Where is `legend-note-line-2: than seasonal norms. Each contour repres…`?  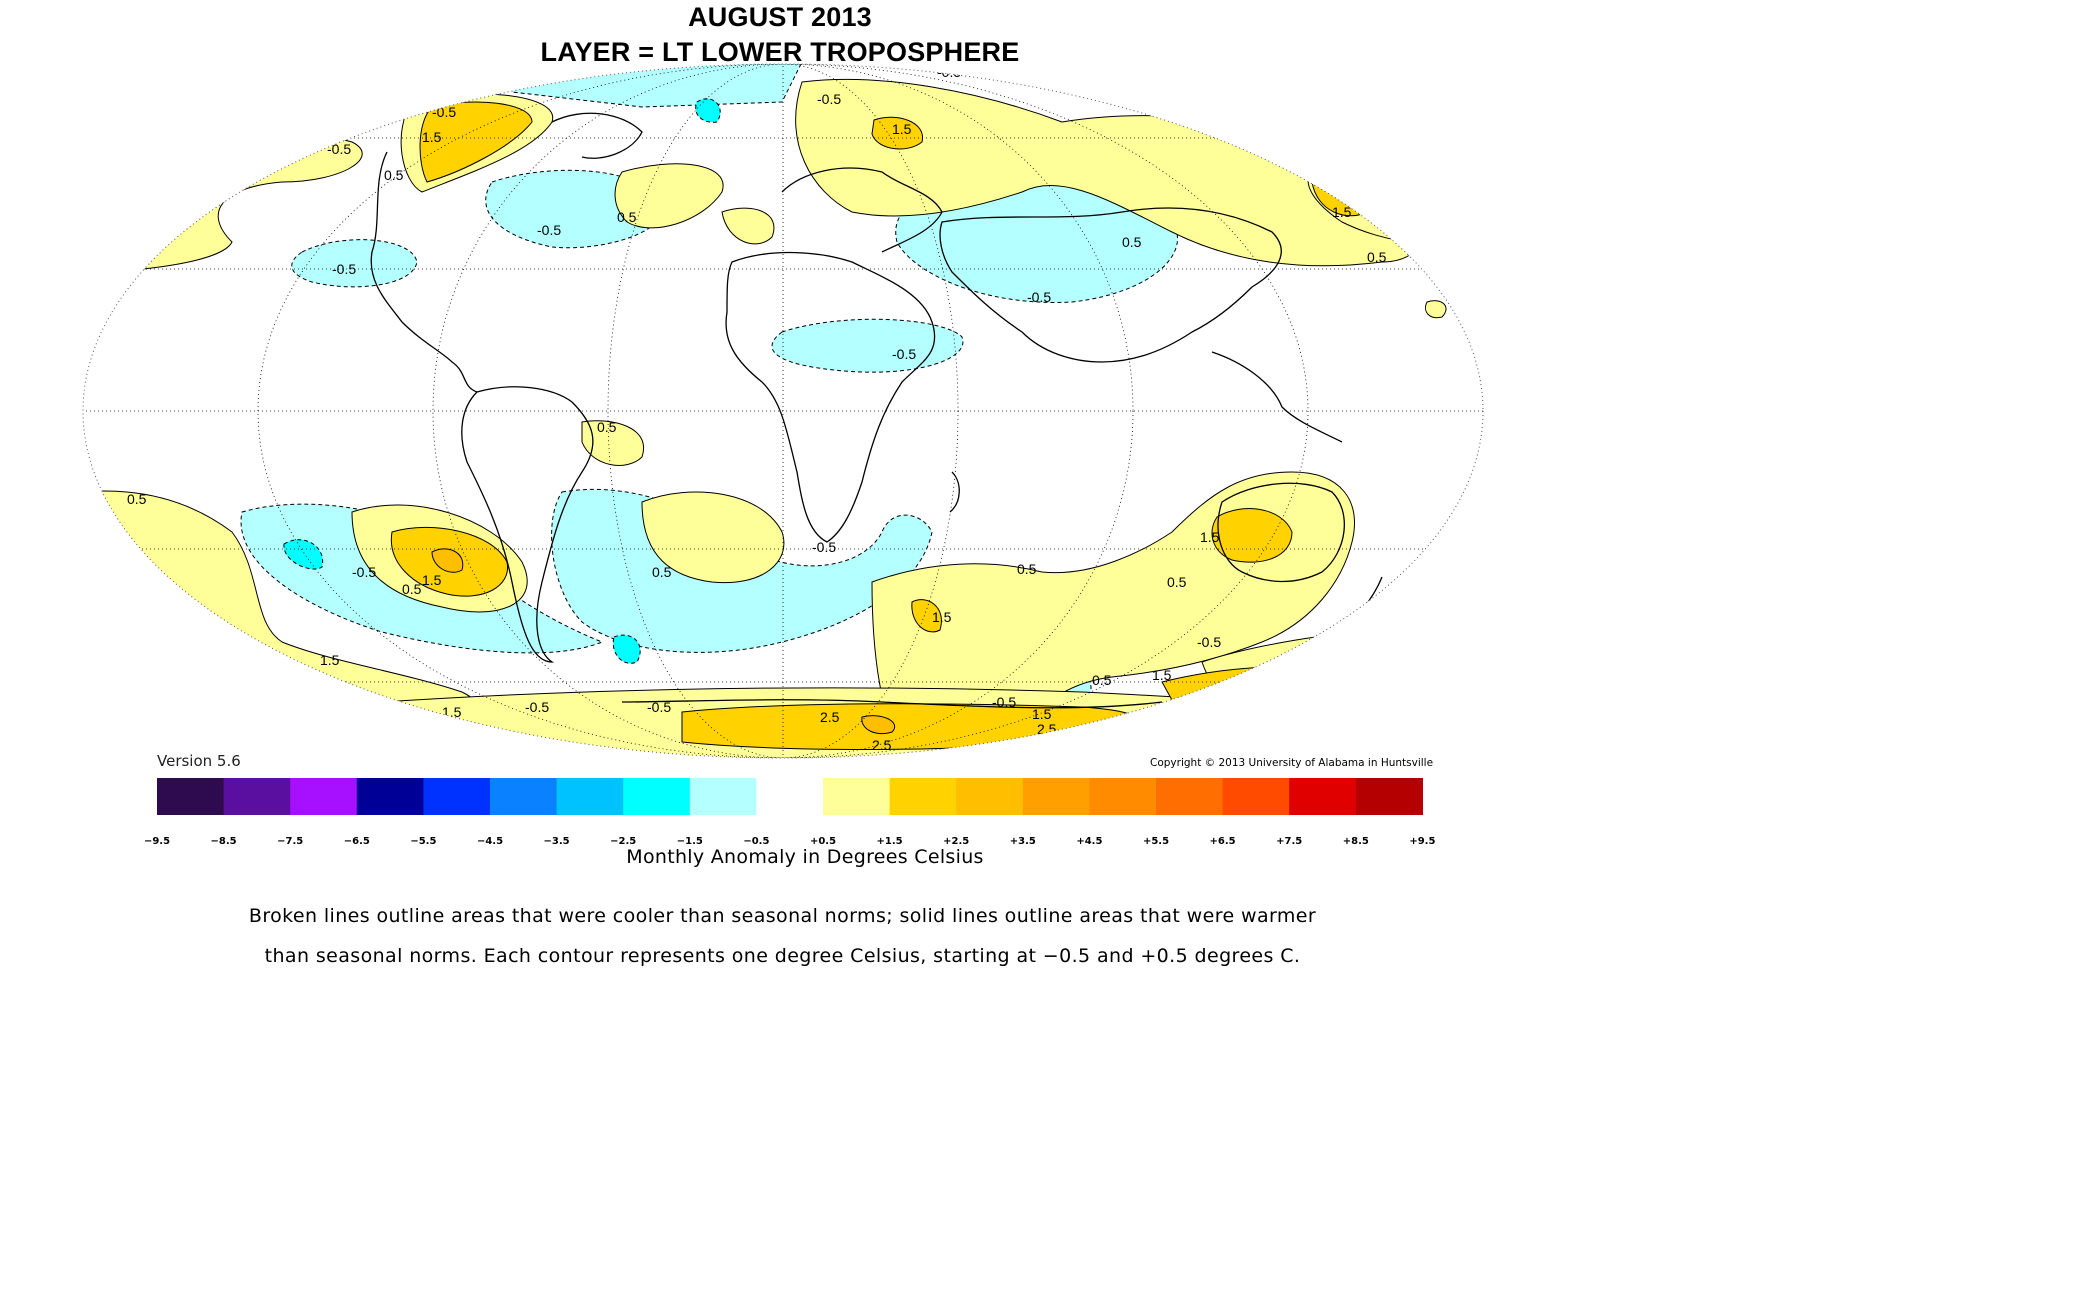
legend-note-line-2: than seasonal norms. Each contour repres… is located at coordinates (782, 956).